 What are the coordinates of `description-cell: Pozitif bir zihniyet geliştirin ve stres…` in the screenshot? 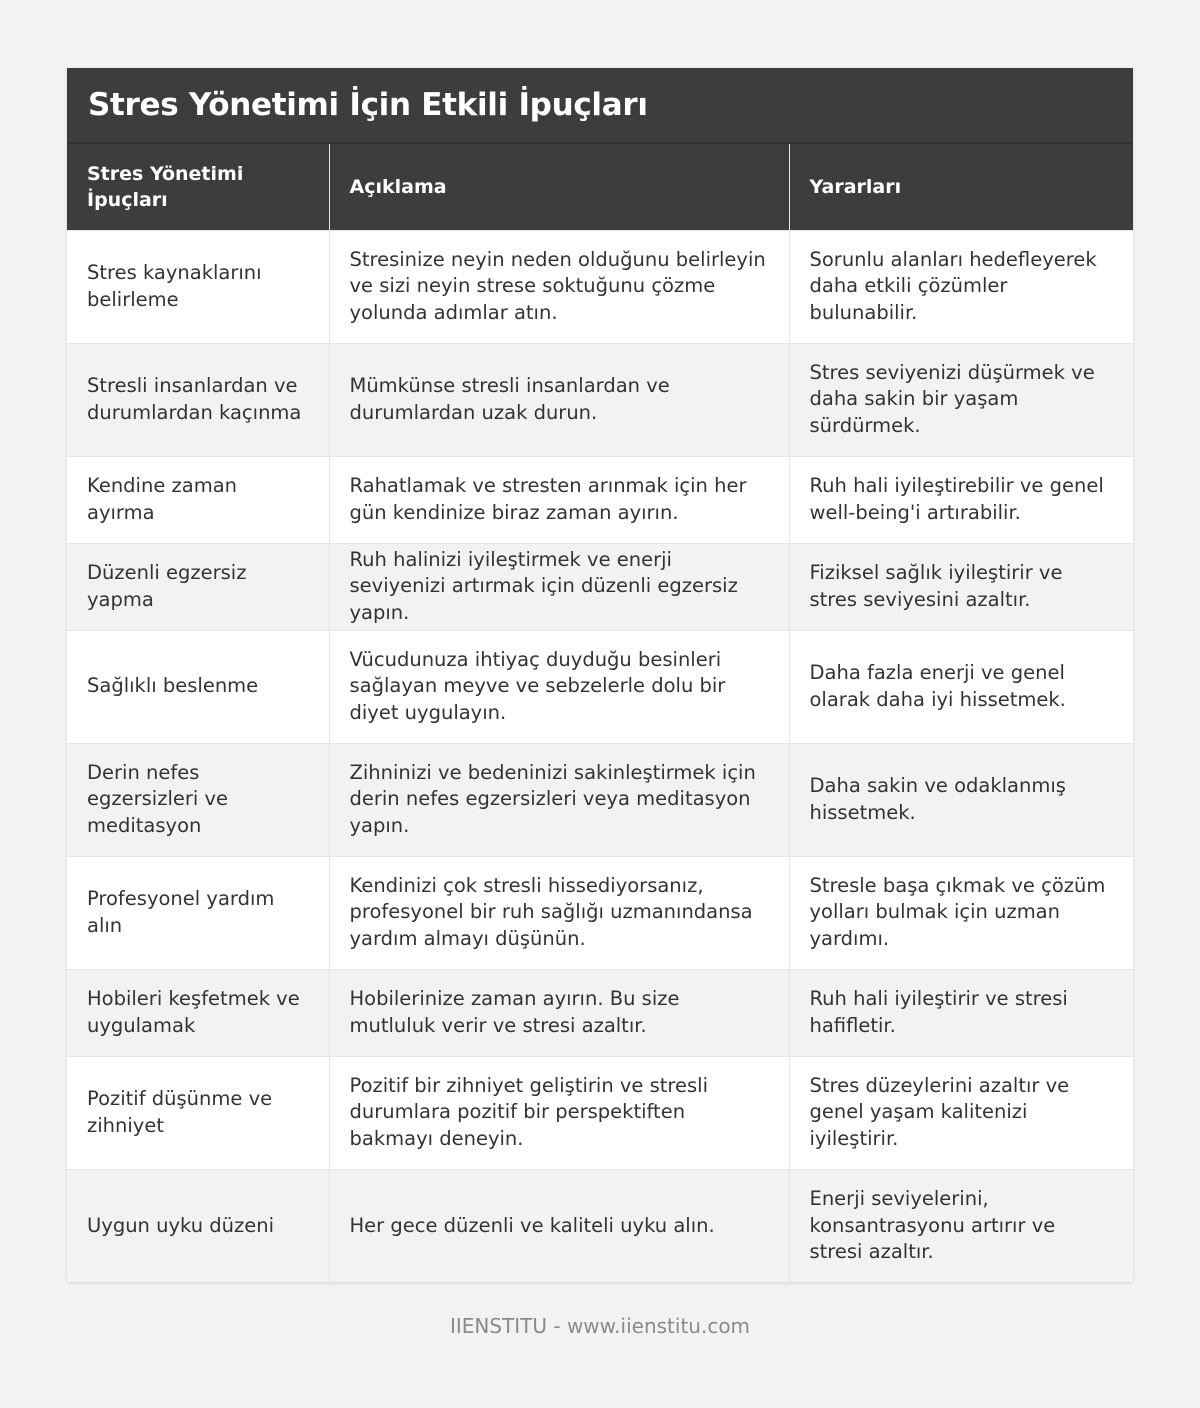 It's located at (559, 1112).